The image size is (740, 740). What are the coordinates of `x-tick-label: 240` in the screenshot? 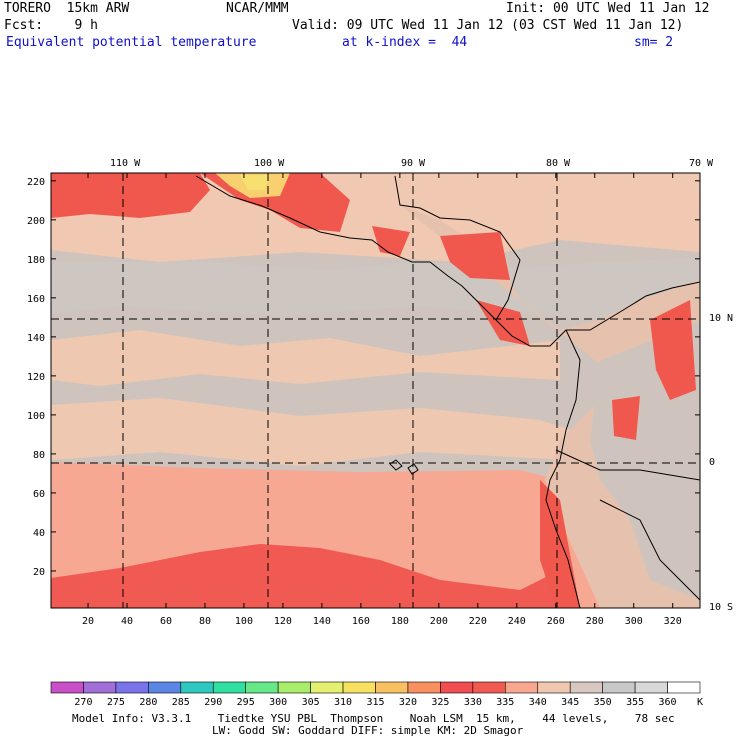 It's located at (517, 621).